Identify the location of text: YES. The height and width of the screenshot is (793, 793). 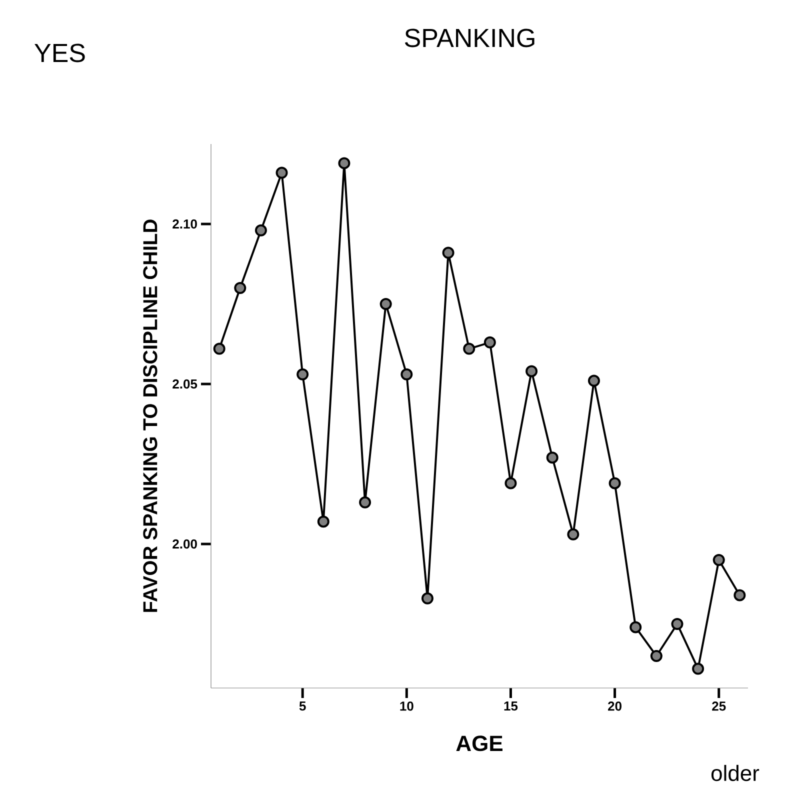
(59, 53).